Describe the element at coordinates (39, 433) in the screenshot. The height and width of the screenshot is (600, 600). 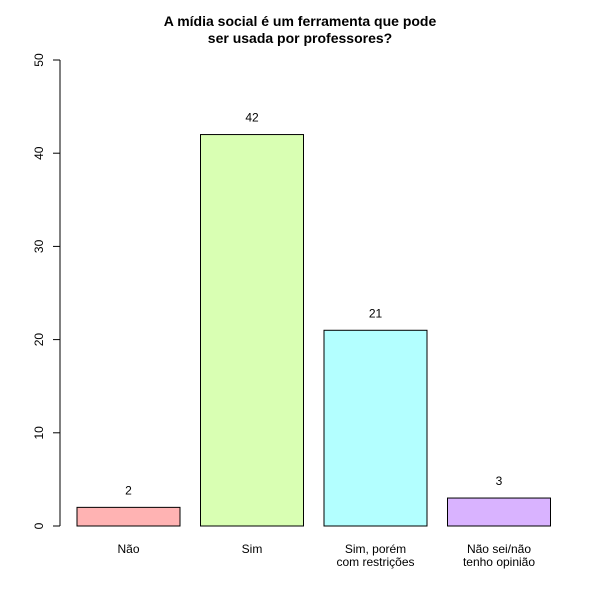
I see `y-tick-label: 10` at that location.